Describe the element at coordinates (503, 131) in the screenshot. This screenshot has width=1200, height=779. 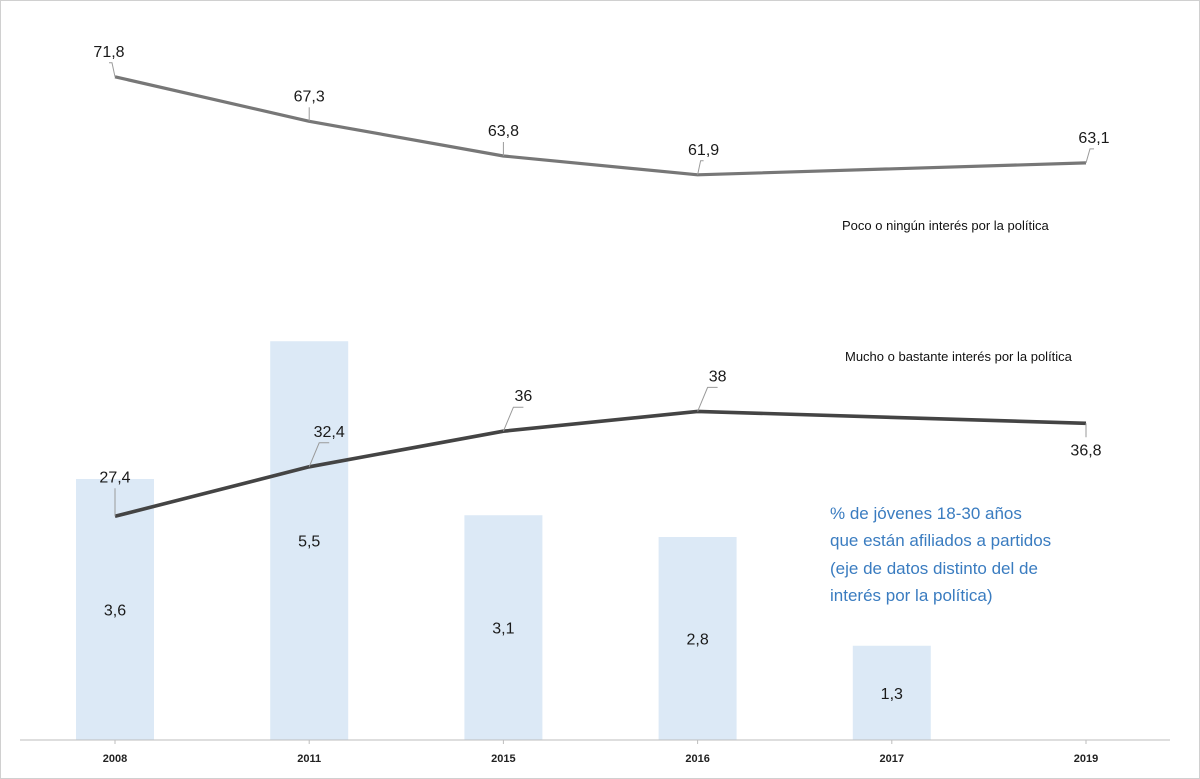
I see `point-label-poco-2015: 63,8` at that location.